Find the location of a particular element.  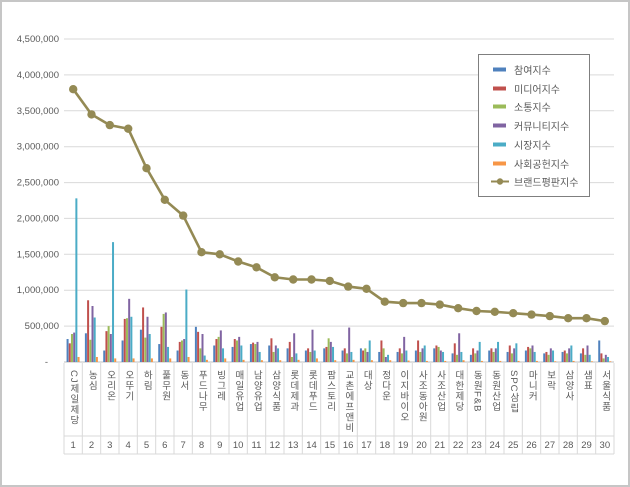

x-axis-category-label: 샘표 is located at coordinates (587, 380).